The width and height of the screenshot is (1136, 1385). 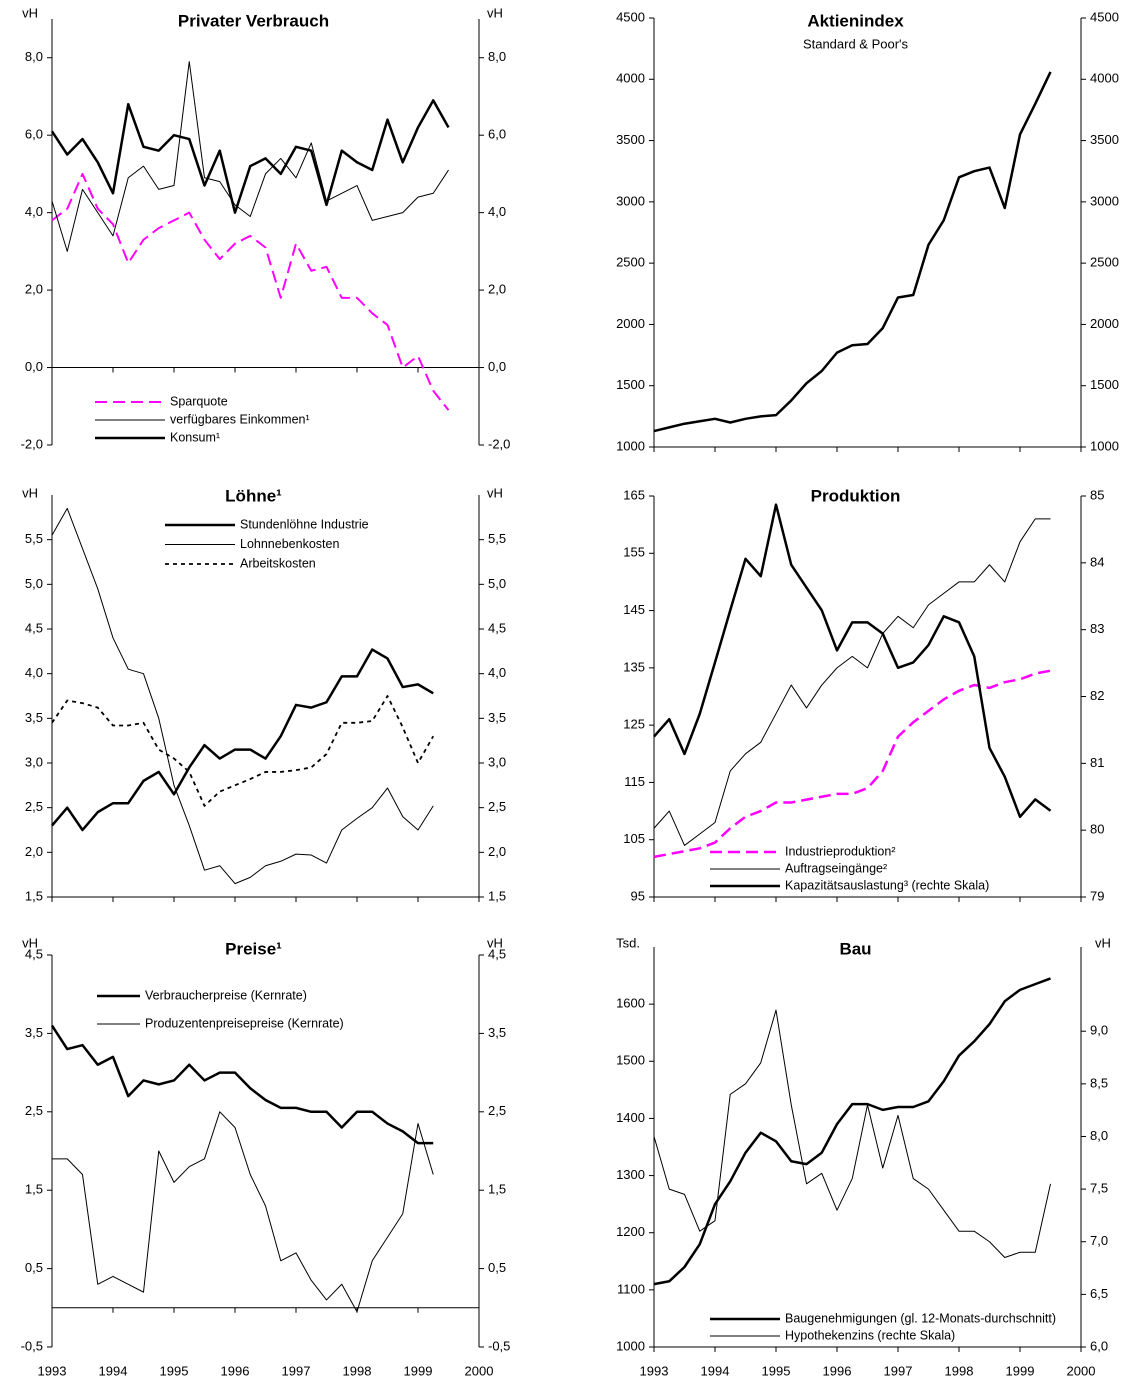 What do you see at coordinates (1104, 78) in the screenshot?
I see `y-tick-label-right: 4000` at bounding box center [1104, 78].